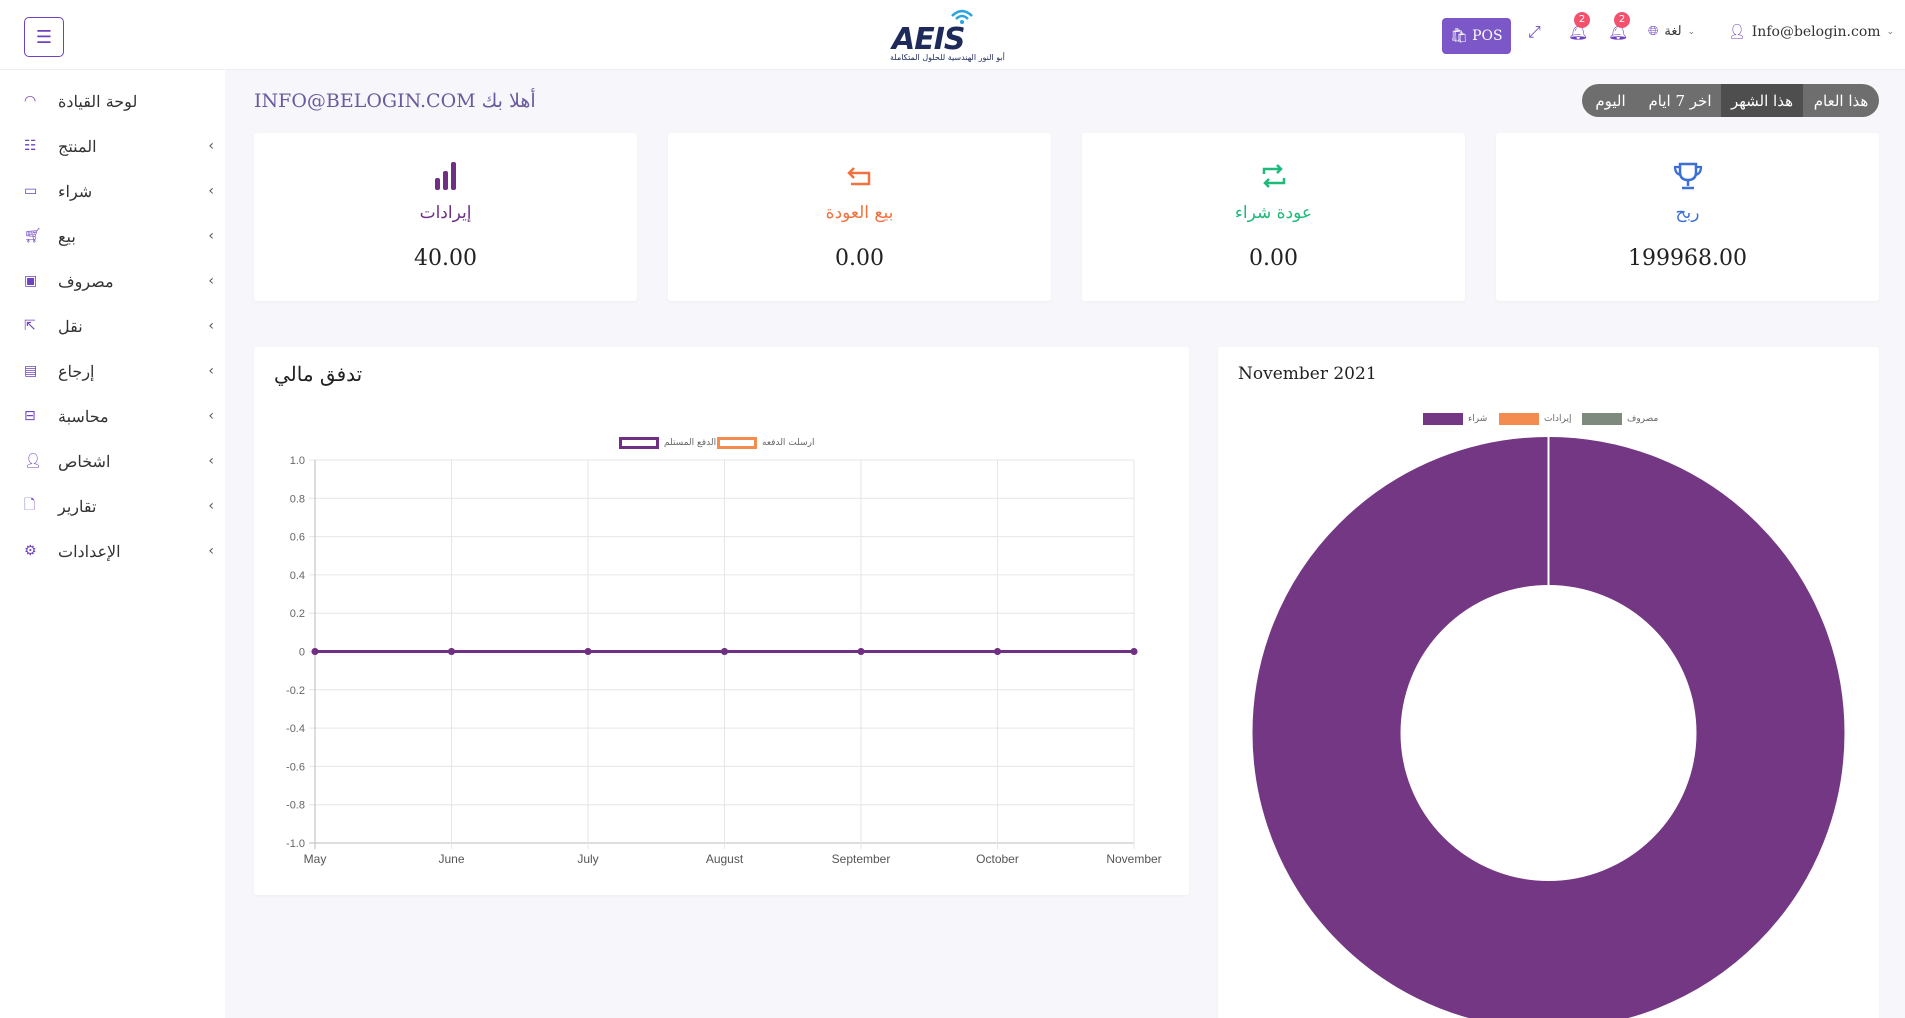  Describe the element at coordinates (119, 146) in the screenshot. I see `sidebar-item-product: ☷ المنتج ‹` at that location.